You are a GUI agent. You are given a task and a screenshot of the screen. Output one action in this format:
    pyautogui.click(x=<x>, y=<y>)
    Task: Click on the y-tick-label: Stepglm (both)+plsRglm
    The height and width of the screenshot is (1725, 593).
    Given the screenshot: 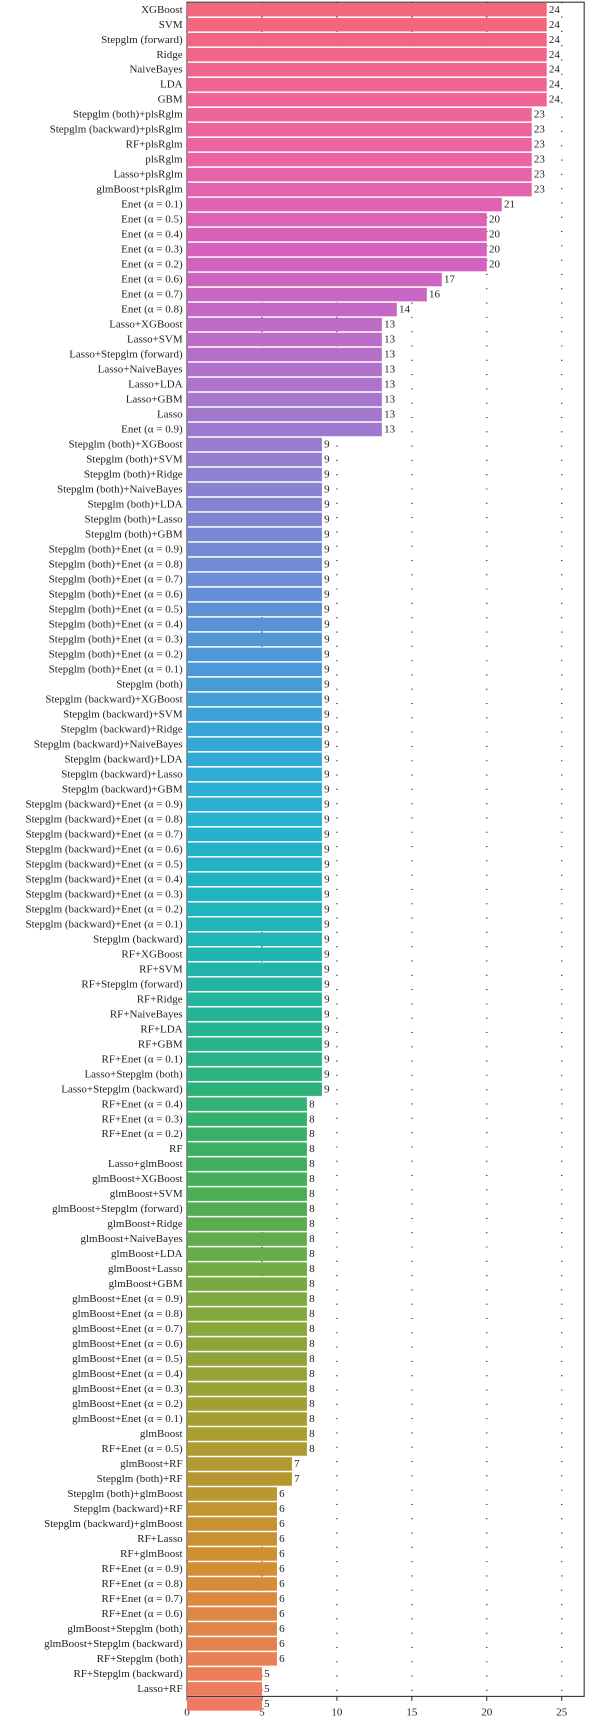 What is the action you would take?
    pyautogui.click(x=128, y=115)
    